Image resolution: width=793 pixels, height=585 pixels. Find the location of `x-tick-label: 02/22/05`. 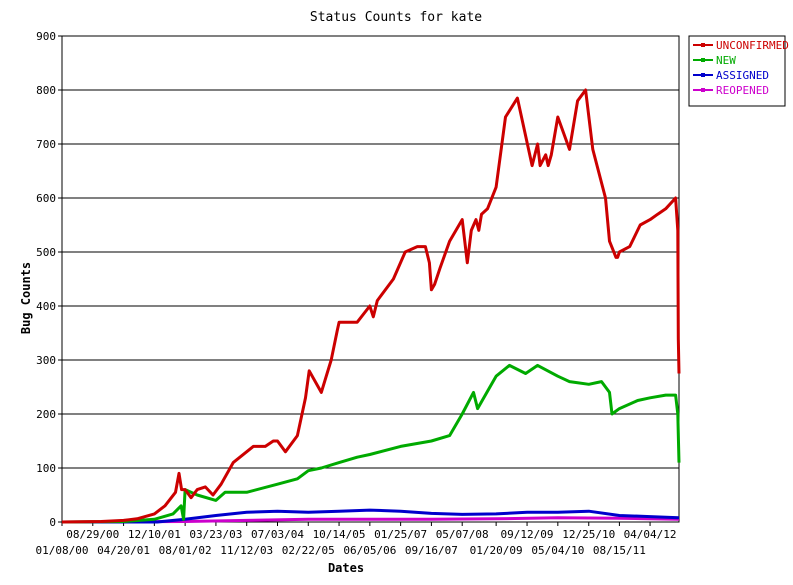

x-tick-label: 02/22/05 is located at coordinates (308, 550).